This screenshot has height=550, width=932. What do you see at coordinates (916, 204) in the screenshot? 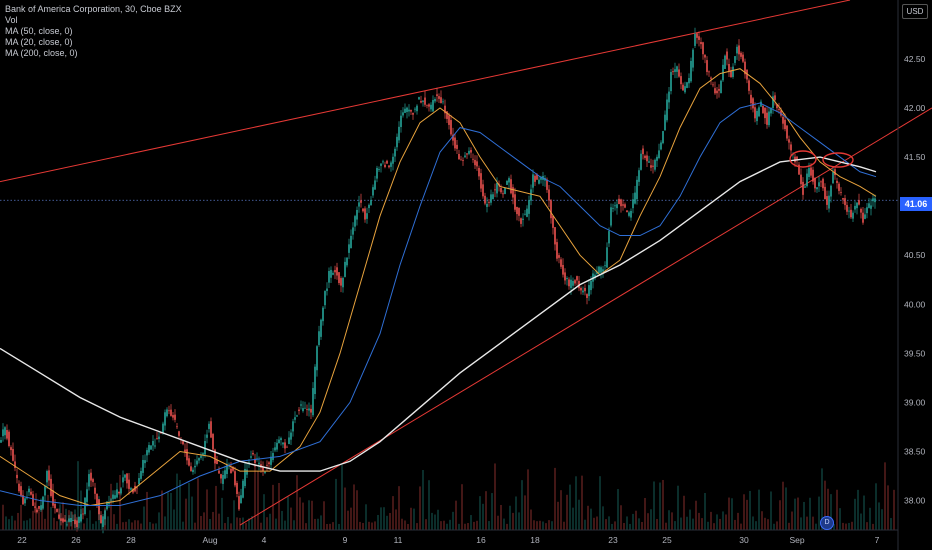
I see `last-price-tag: 41.06` at bounding box center [916, 204].